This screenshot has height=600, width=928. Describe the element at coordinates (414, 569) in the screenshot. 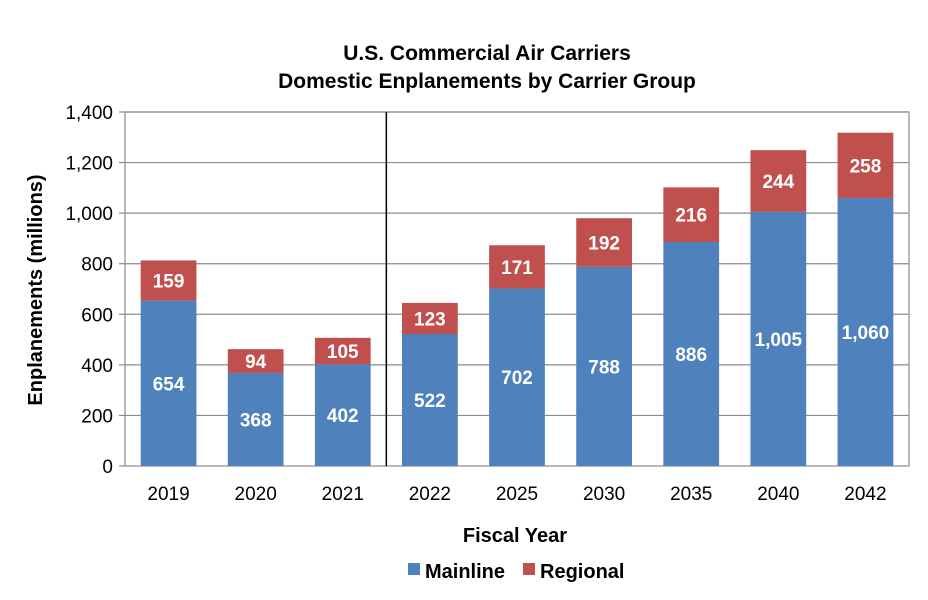

I see `legend-swatch-mainline` at that location.